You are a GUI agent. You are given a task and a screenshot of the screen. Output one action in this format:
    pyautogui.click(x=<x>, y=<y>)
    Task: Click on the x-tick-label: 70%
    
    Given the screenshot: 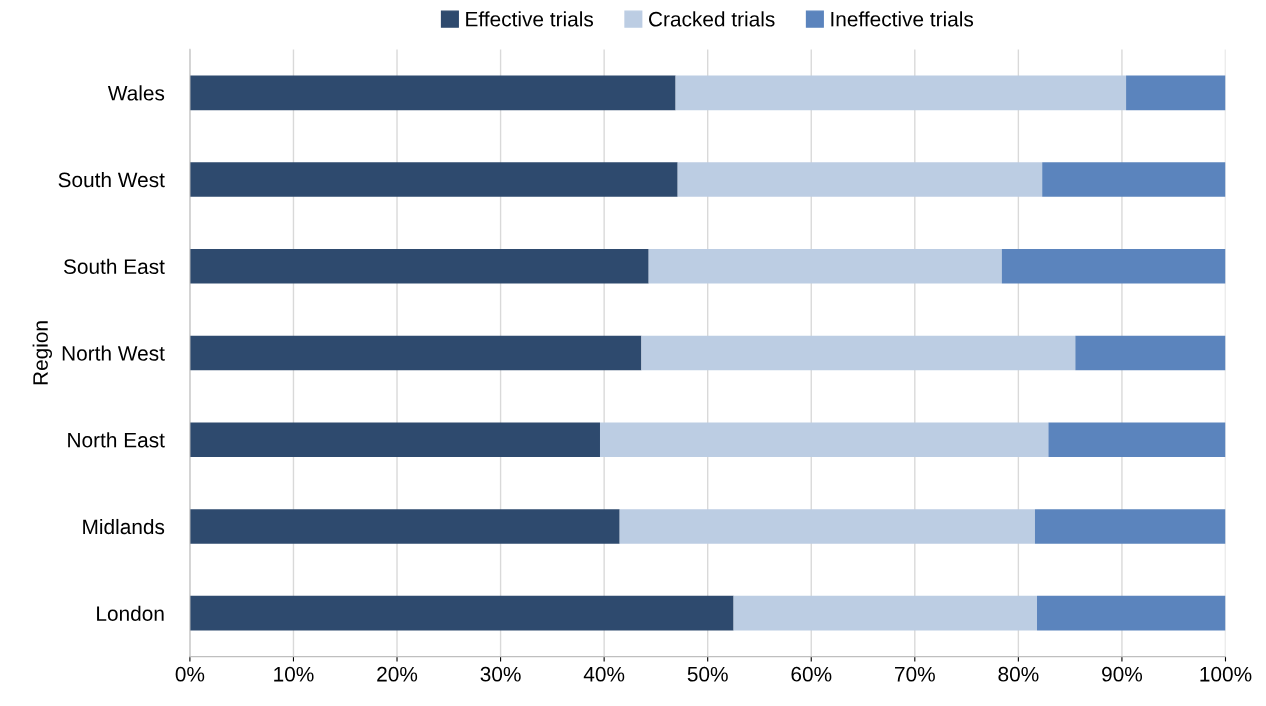 What is the action you would take?
    pyautogui.click(x=915, y=674)
    